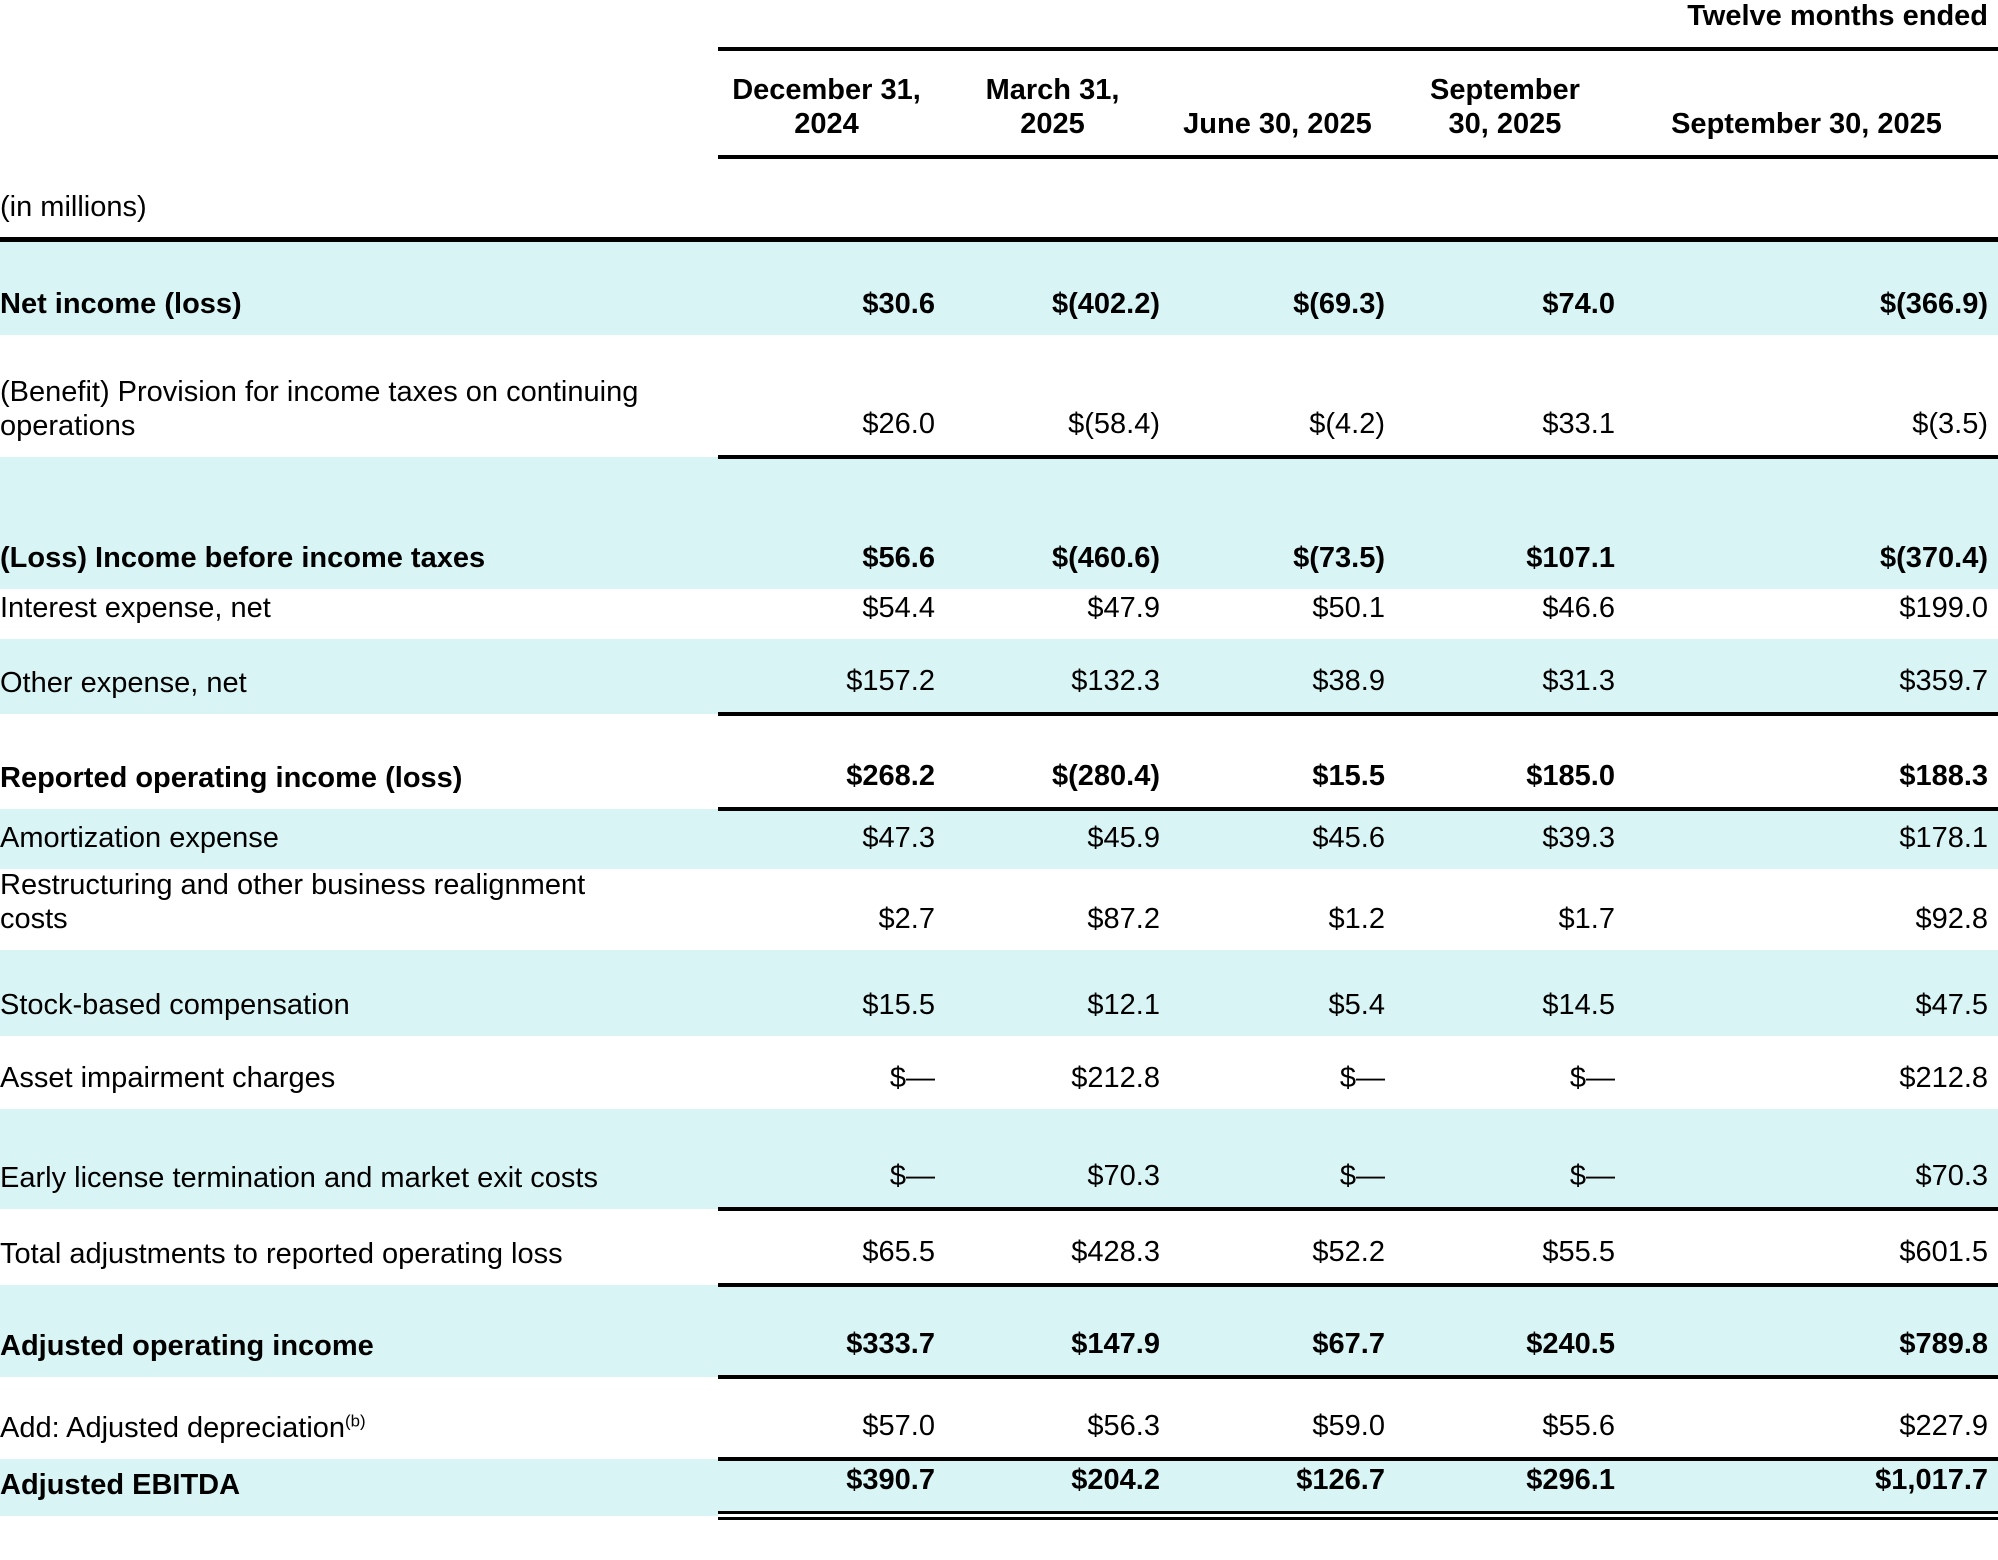 Image resolution: width=1998 pixels, height=1560 pixels. What do you see at coordinates (1944, 1077) in the screenshot?
I see `value-cell: $212.8` at bounding box center [1944, 1077].